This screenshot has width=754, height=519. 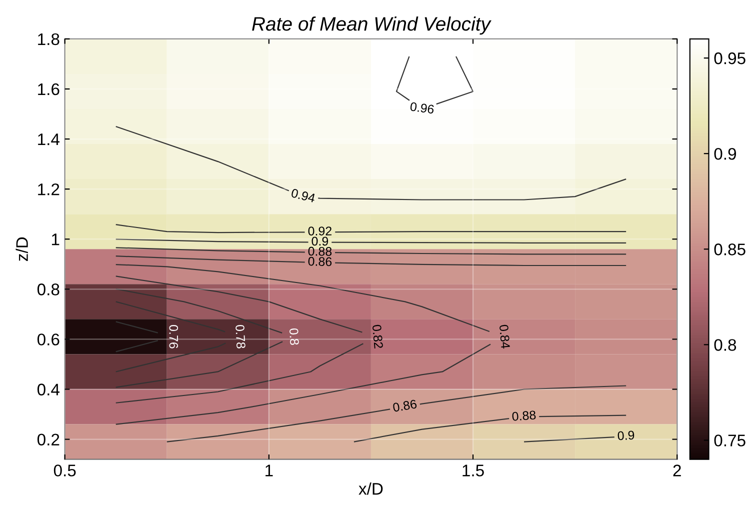 What do you see at coordinates (320, 231) in the screenshot?
I see `annotation: 0.92` at bounding box center [320, 231].